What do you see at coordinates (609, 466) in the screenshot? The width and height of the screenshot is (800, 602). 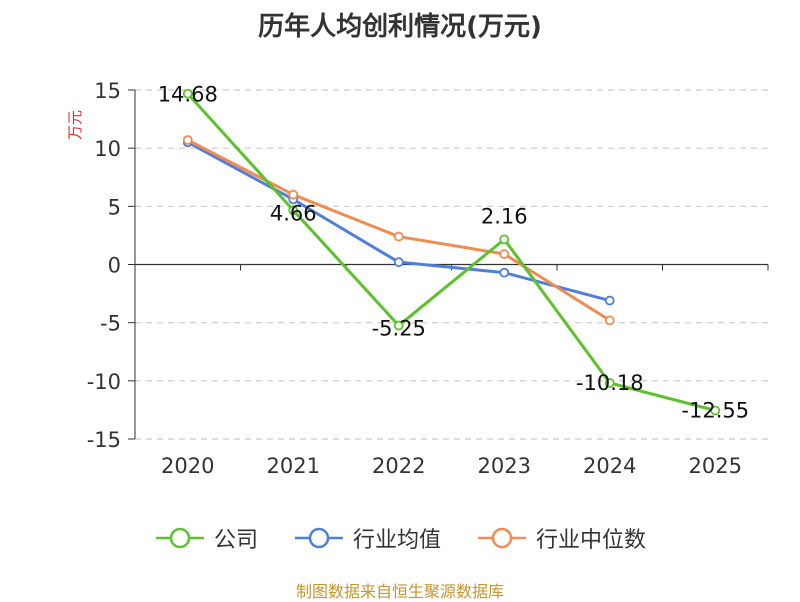 I see `x-tick-label: 2024` at bounding box center [609, 466].